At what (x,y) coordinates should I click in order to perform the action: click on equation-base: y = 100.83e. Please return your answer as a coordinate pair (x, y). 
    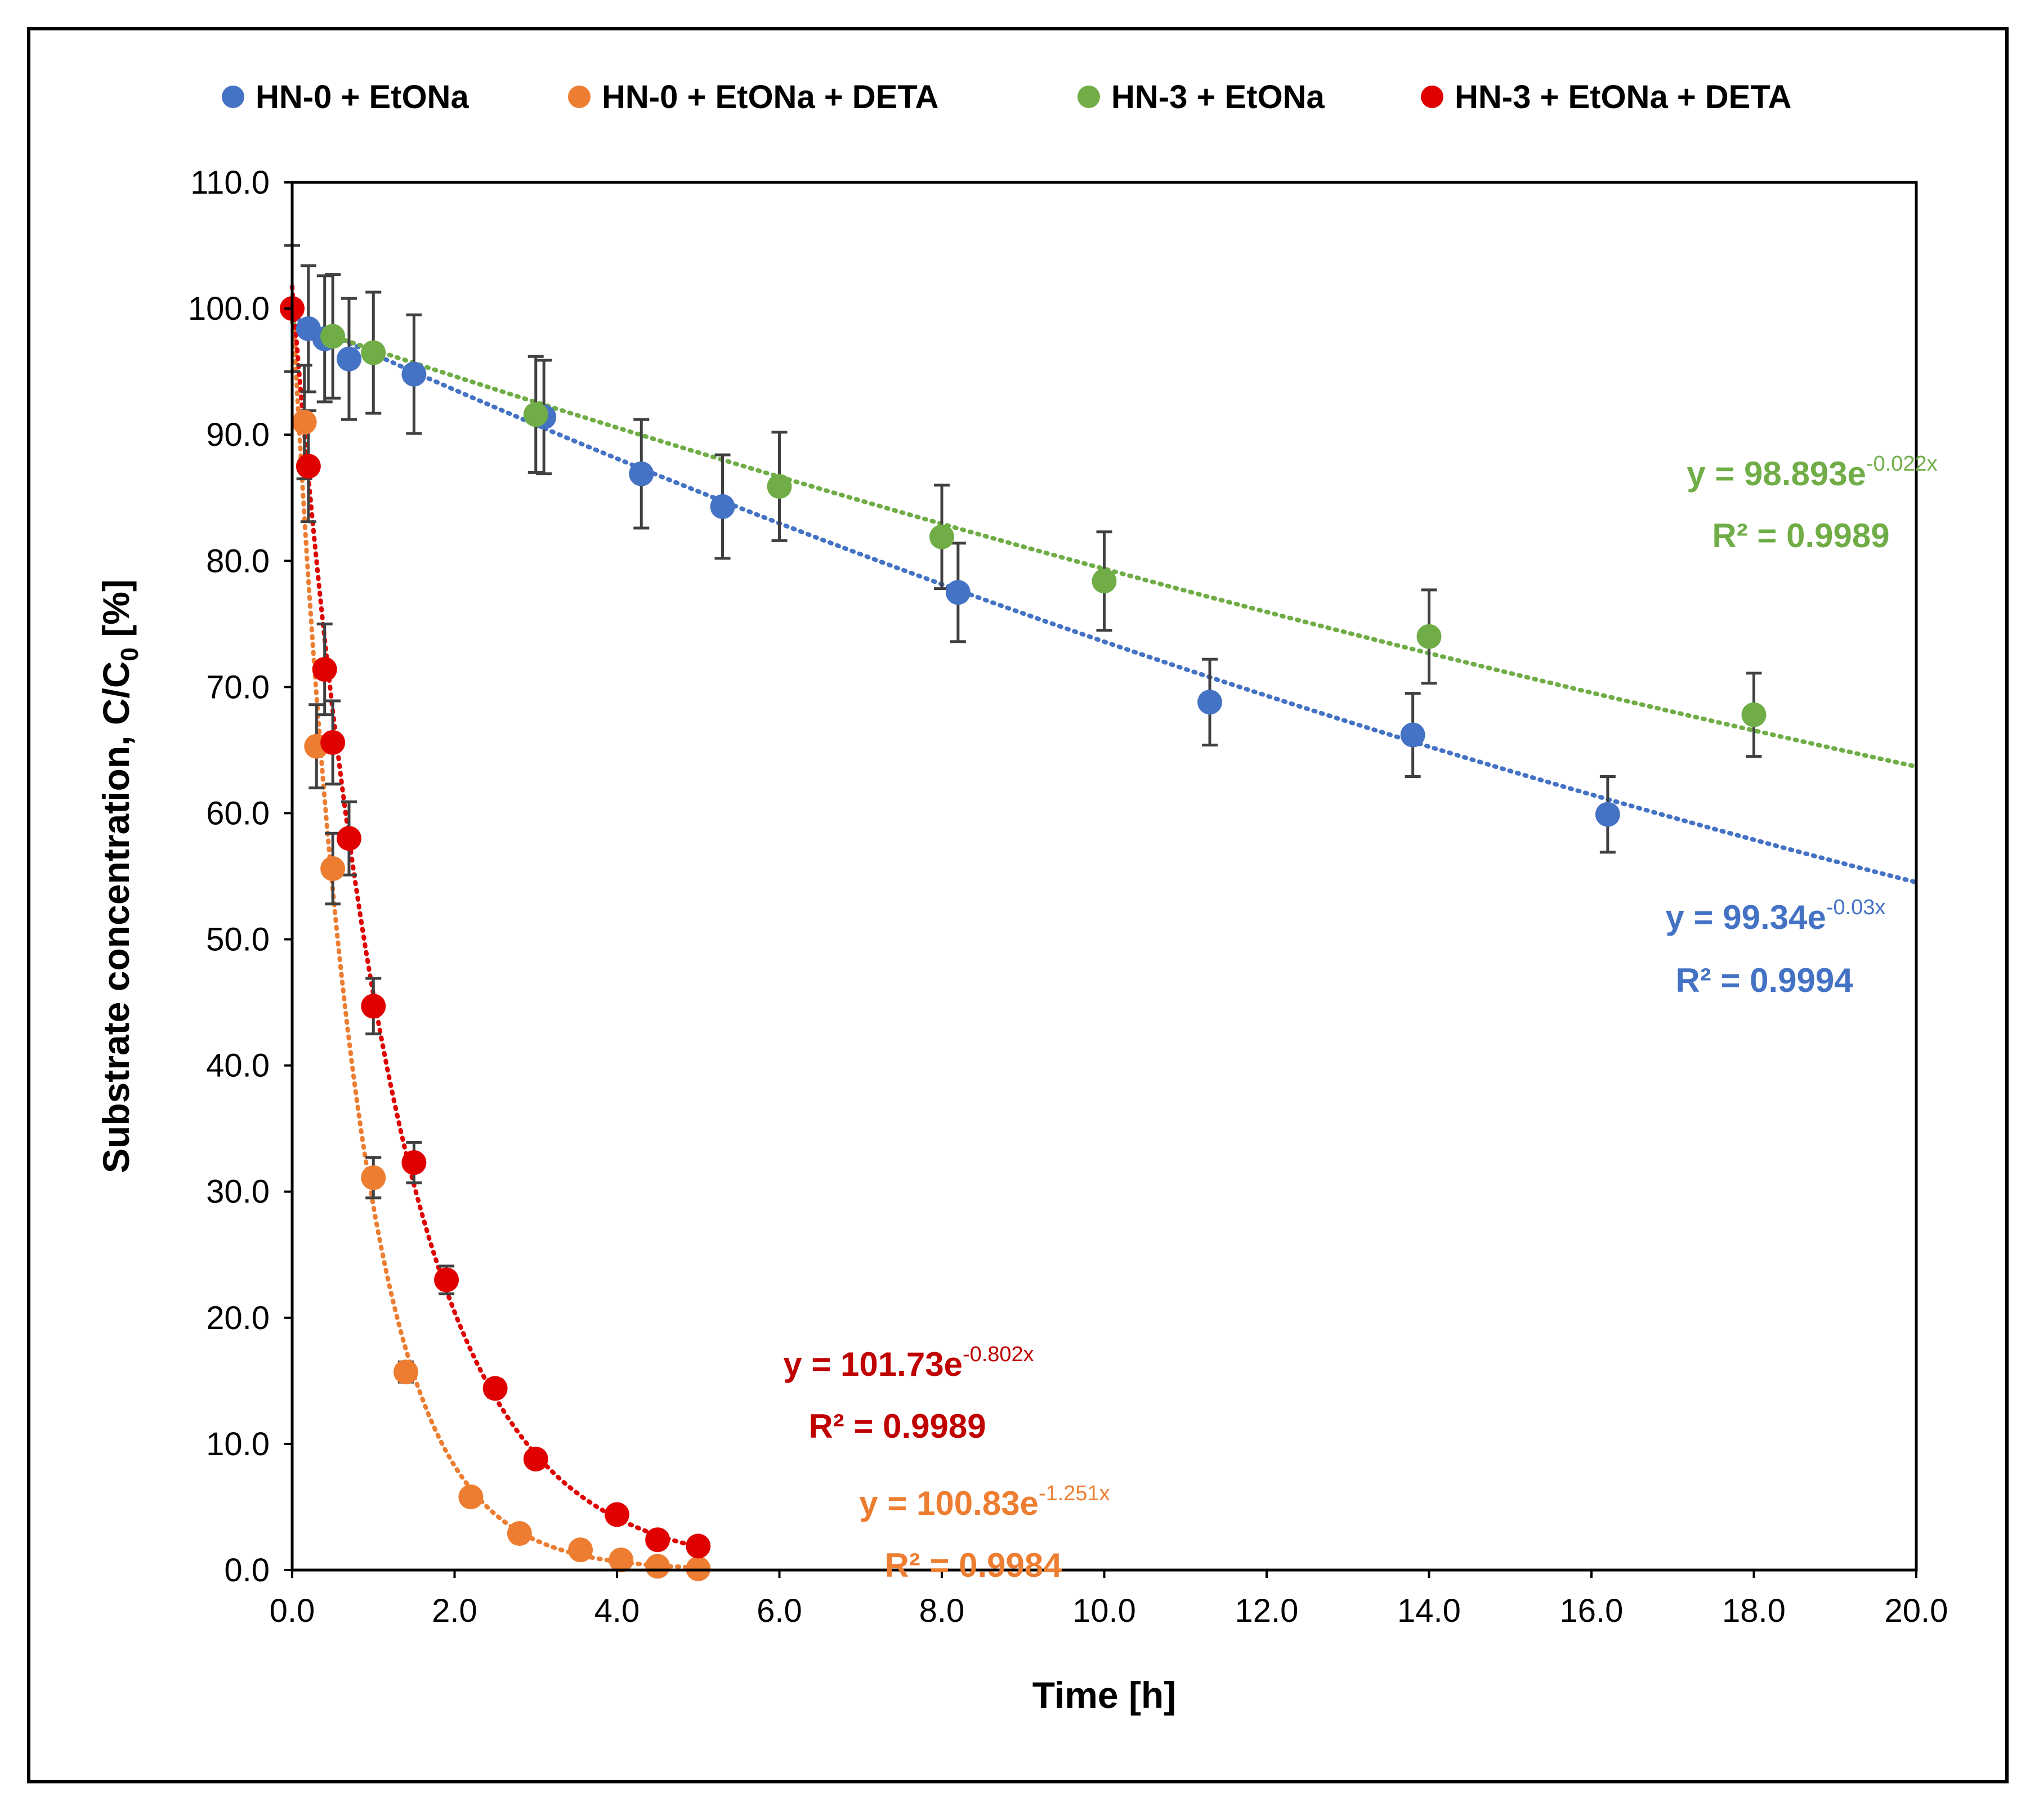
    Looking at the image, I should click on (949, 1503).